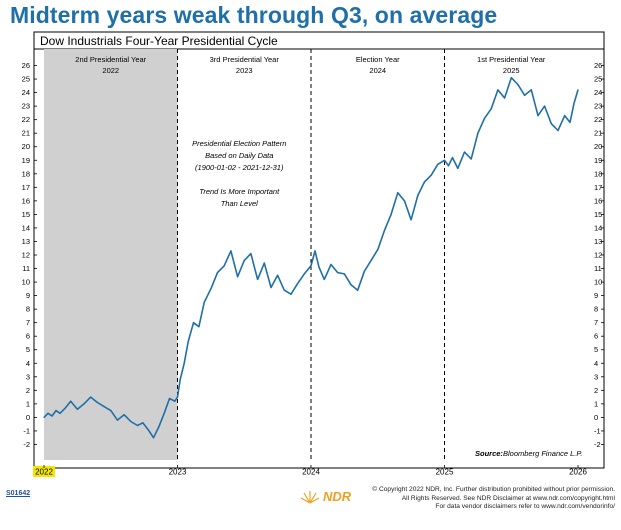 The width and height of the screenshot is (621, 530). What do you see at coordinates (596, 295) in the screenshot?
I see `y-tick-label-right: 9` at bounding box center [596, 295].